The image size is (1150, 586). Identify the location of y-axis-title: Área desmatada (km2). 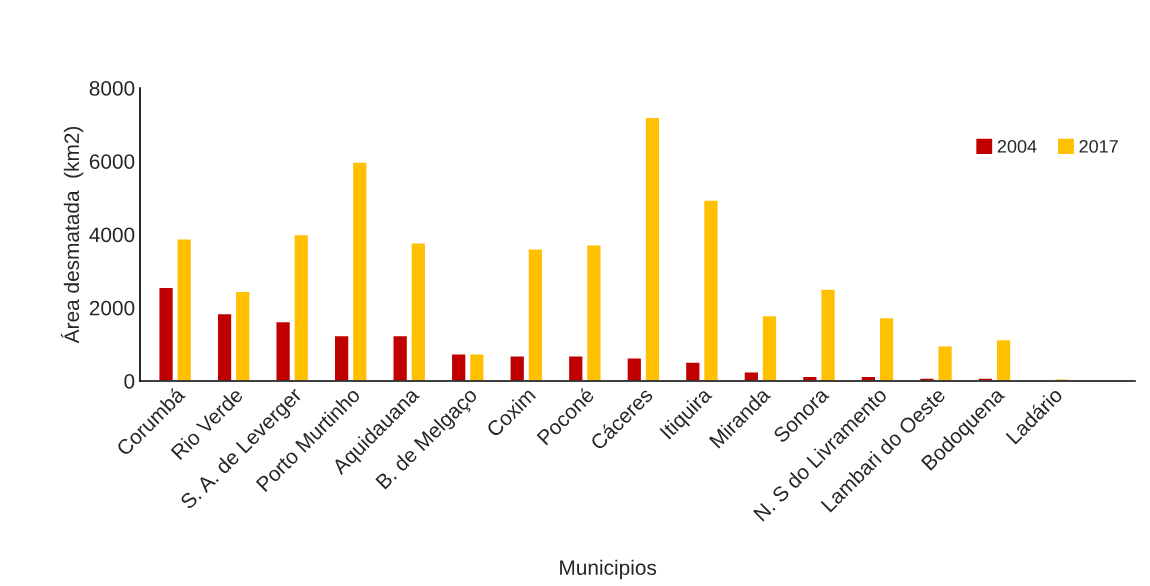
(72, 235).